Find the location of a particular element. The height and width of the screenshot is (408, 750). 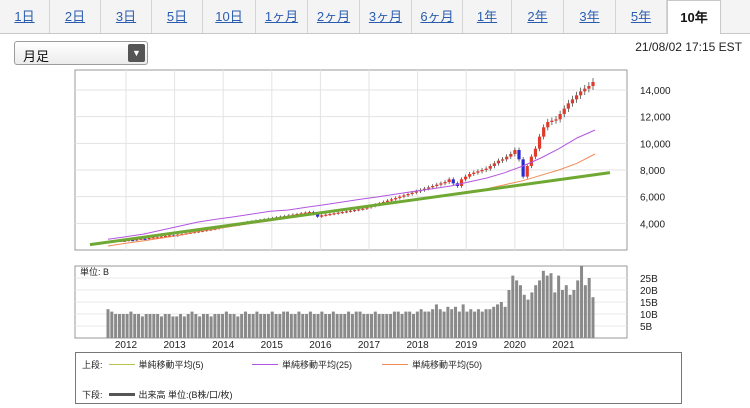

legend-ma25-swatch is located at coordinates (265, 364).